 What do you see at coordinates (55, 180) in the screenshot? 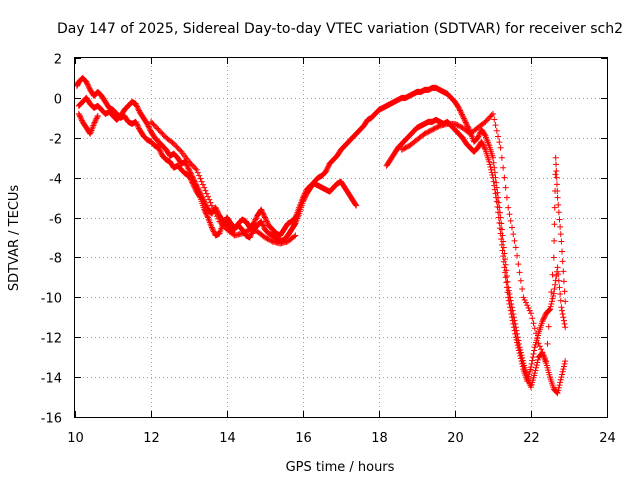
I see `y-tick-label: -4` at bounding box center [55, 180].